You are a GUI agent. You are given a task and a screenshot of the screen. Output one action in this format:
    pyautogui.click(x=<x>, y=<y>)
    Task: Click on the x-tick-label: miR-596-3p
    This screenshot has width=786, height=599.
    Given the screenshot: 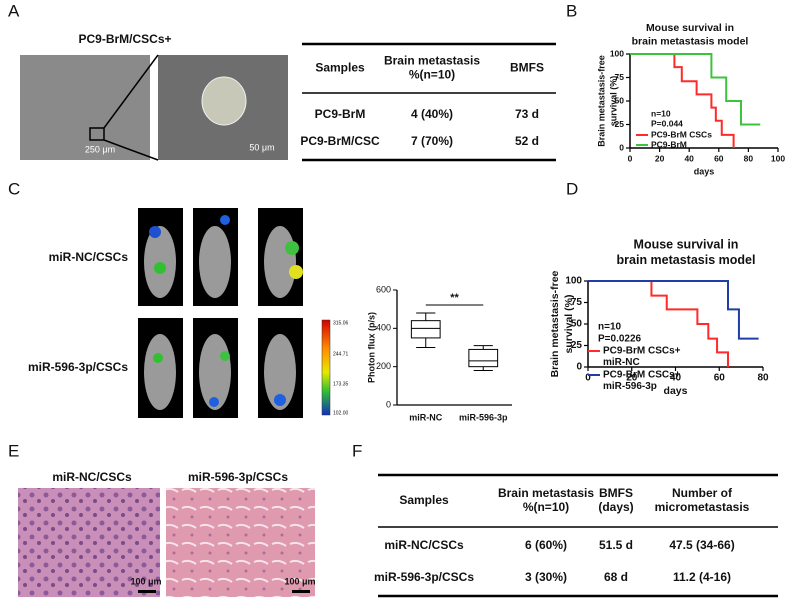 What is the action you would take?
    pyautogui.click(x=483, y=417)
    